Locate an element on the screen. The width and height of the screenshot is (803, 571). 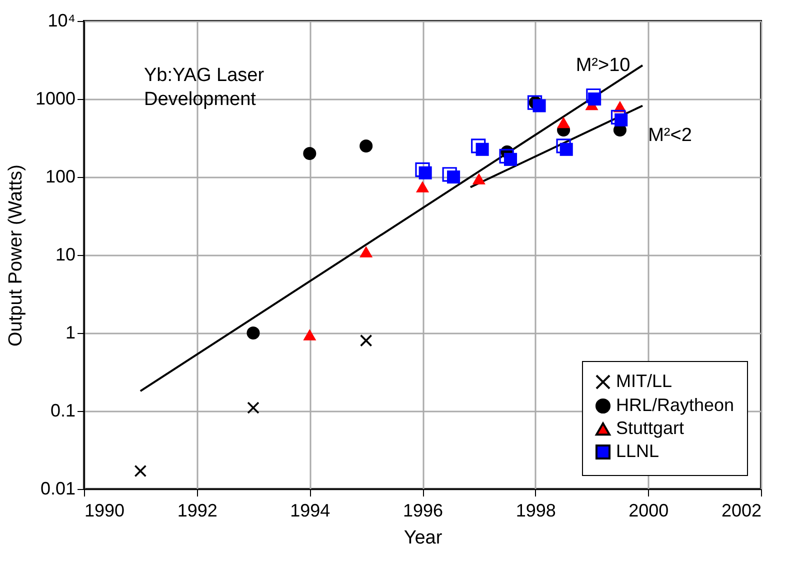
x-tick-label: 1998 is located at coordinates (536, 510).